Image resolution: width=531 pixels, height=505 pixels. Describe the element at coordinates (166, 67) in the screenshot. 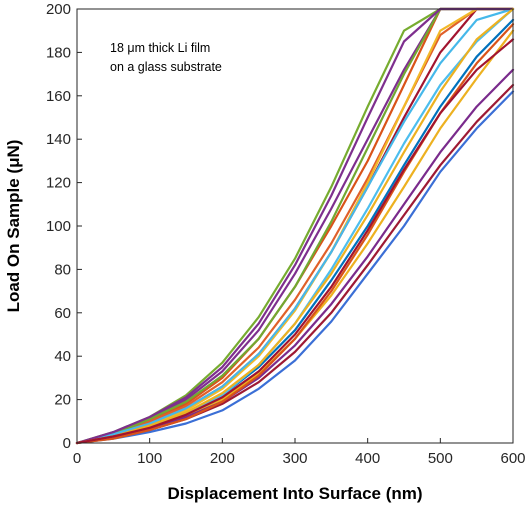

I see `annotation-line-2: on a glass substrate` at that location.